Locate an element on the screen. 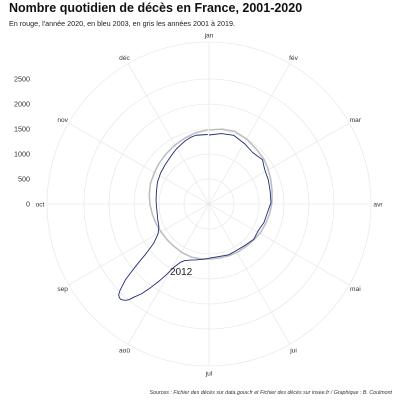  month-label-9: sep is located at coordinates (62, 289).